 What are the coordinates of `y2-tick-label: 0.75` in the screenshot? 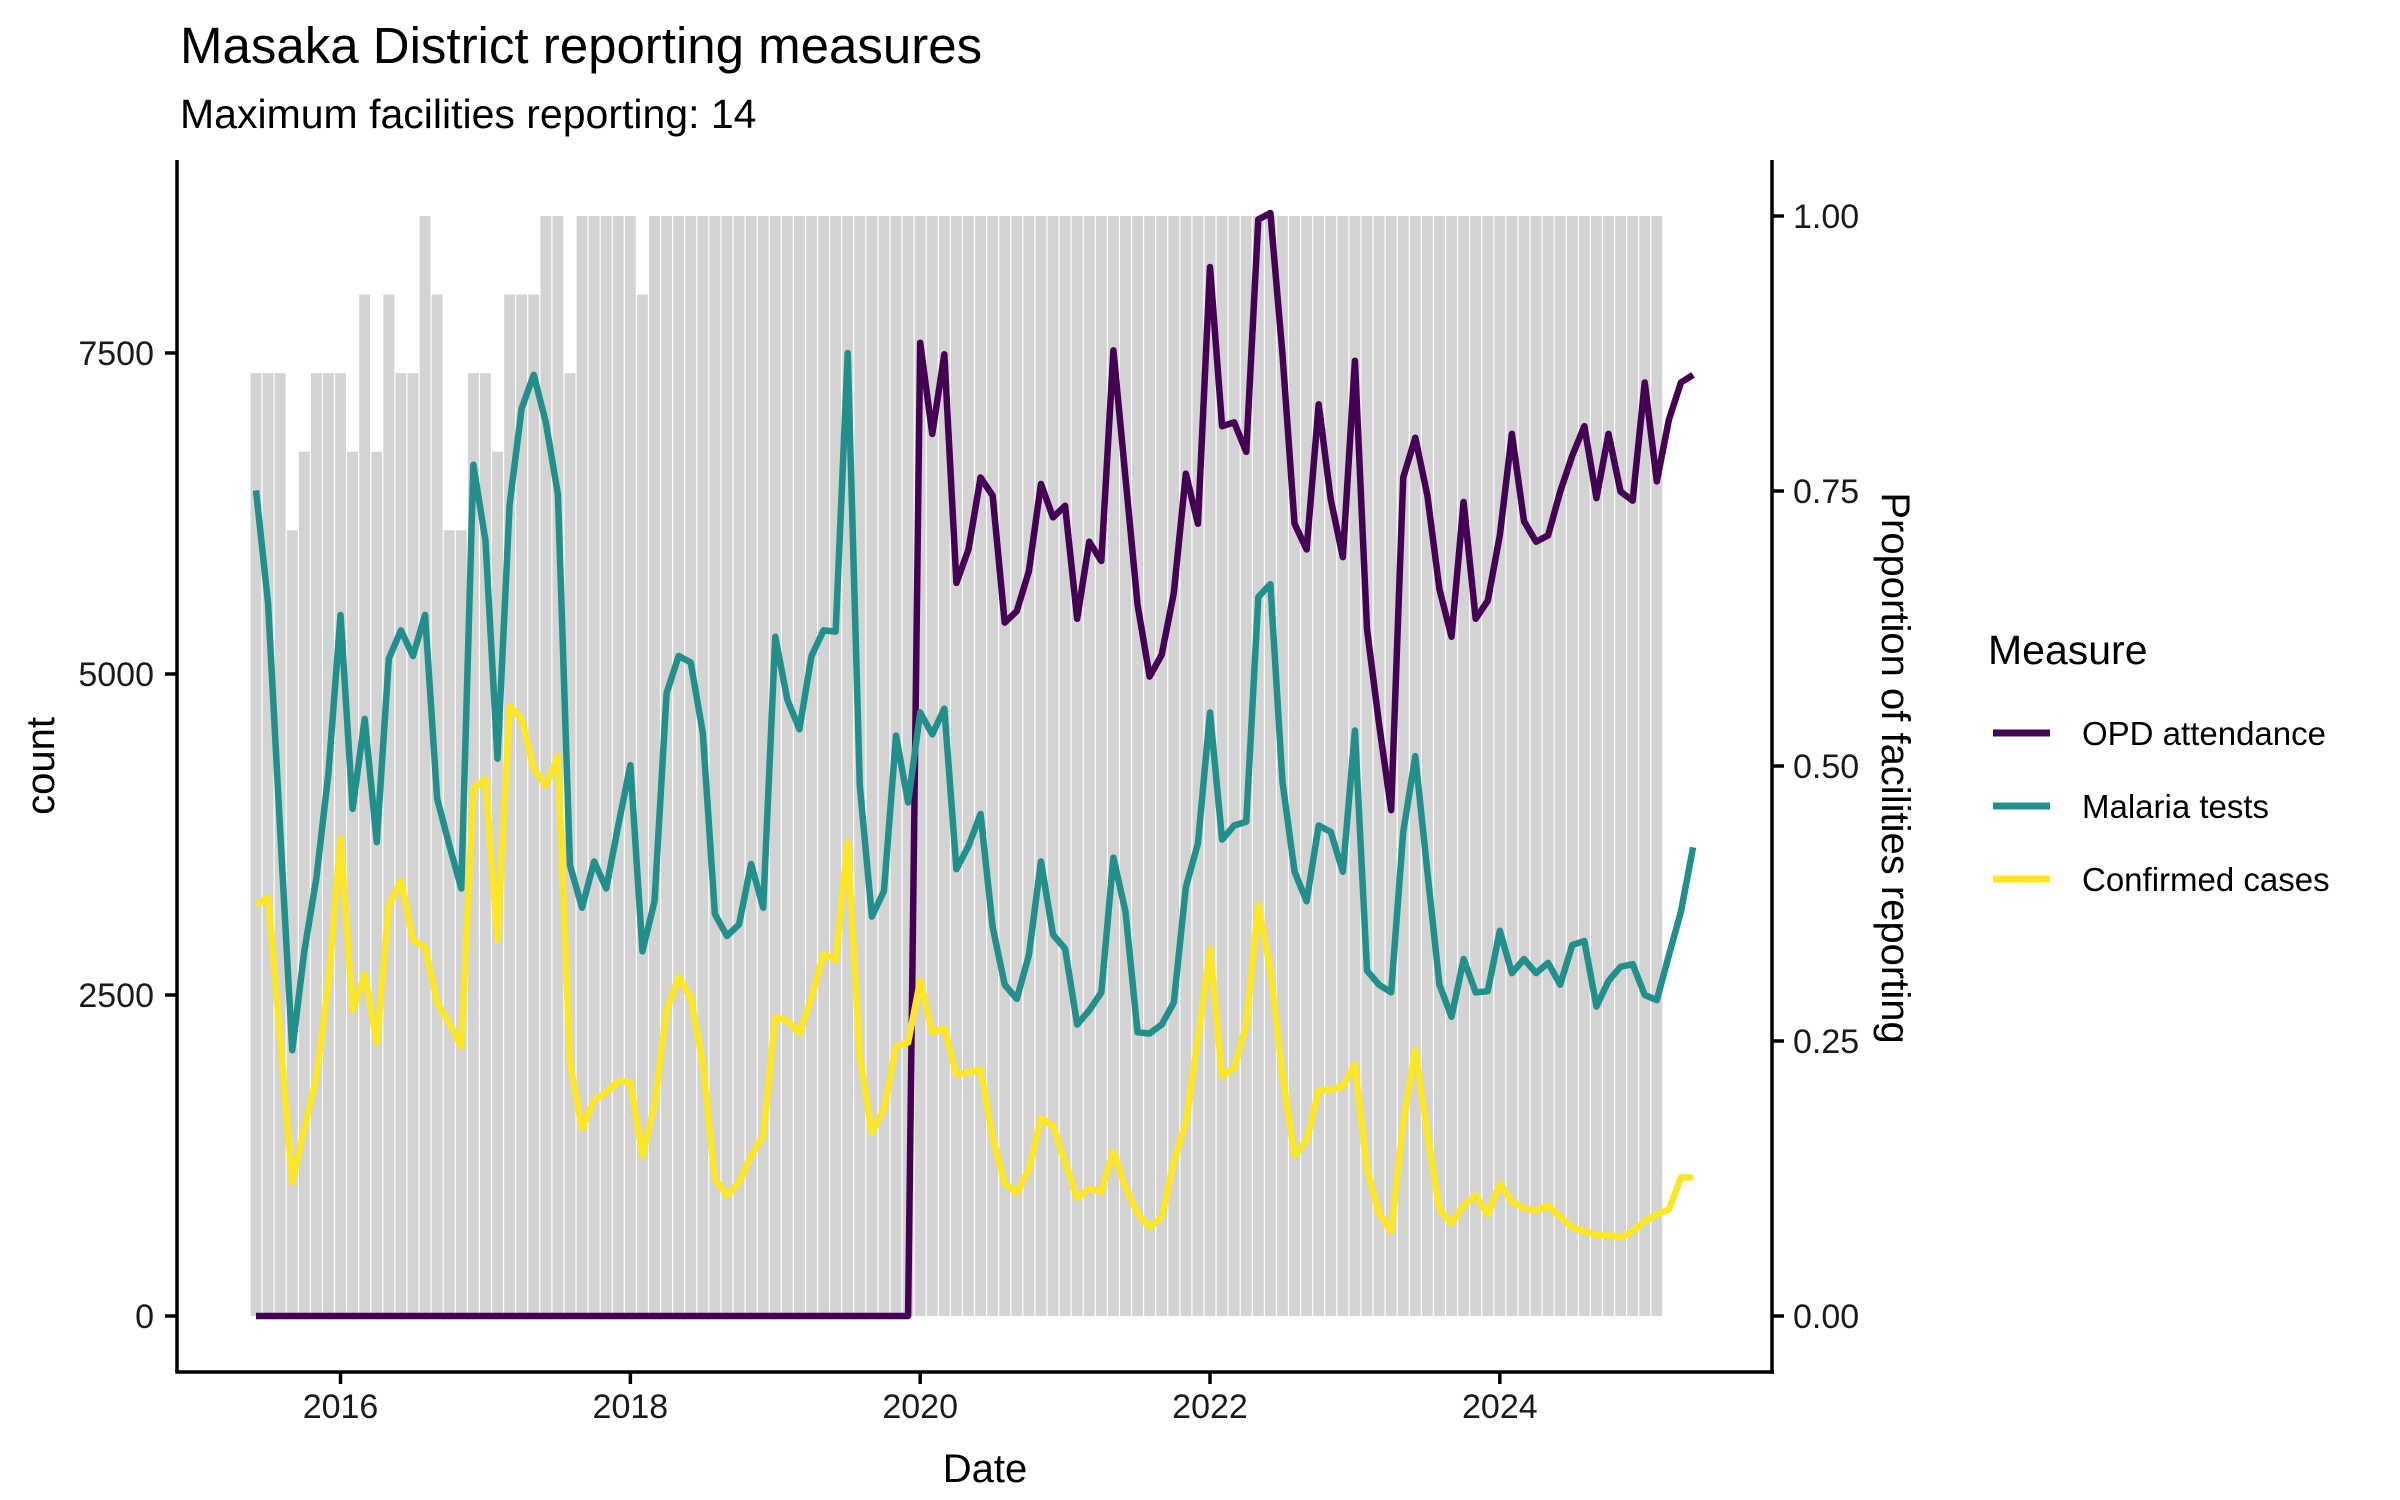 It's located at (1826, 492).